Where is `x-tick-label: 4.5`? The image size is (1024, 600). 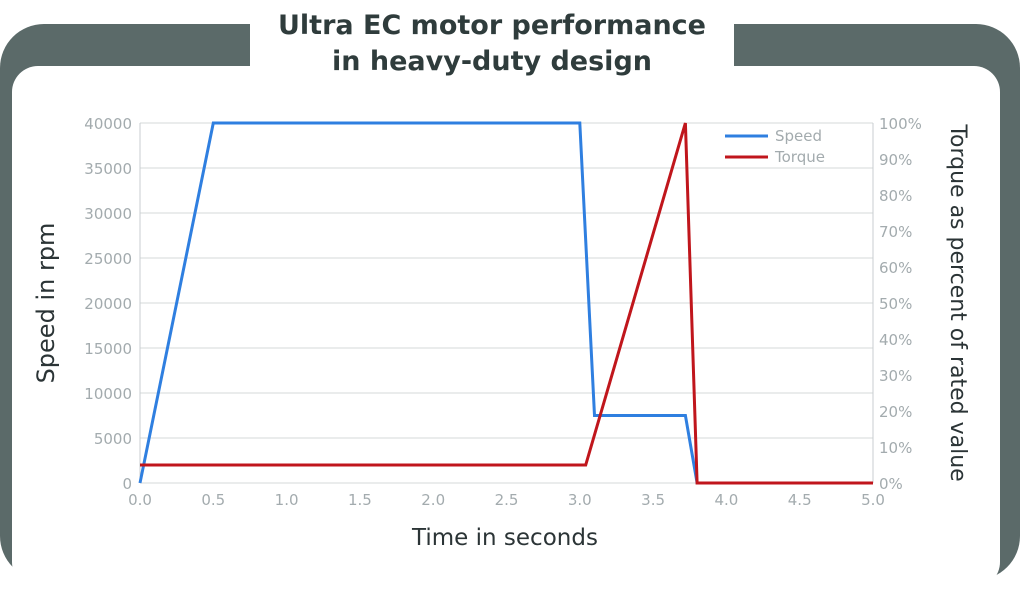
x-tick-label: 4.5 is located at coordinates (800, 500).